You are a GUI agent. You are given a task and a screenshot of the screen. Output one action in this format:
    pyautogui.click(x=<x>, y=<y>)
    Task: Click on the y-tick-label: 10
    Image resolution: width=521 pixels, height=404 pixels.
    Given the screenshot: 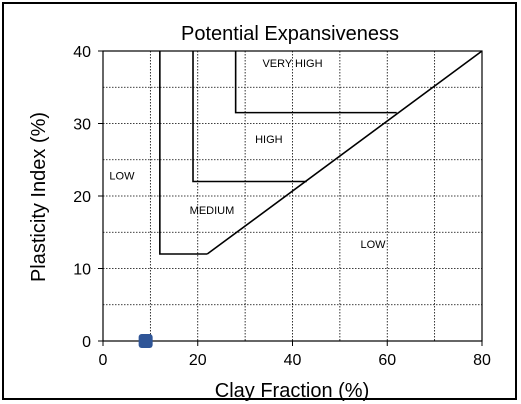 What is the action you would take?
    pyautogui.click(x=82, y=270)
    